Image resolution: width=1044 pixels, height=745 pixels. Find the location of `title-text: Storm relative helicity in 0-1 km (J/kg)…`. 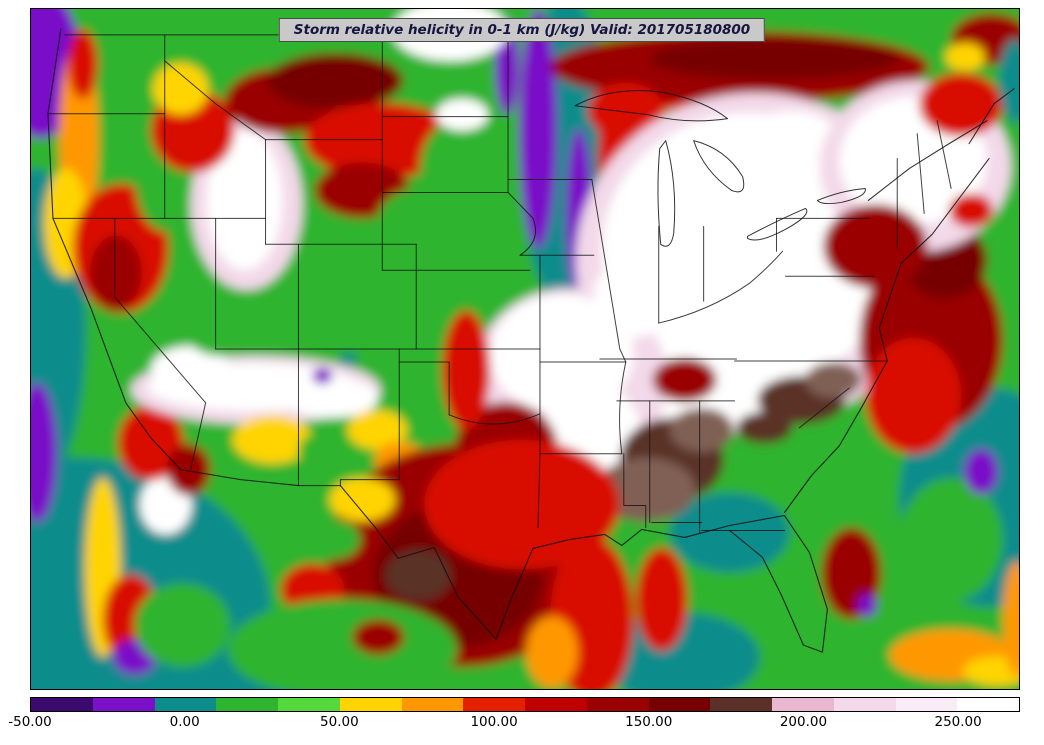

title-text: Storm relative helicity in 0-1 km (J/kg)… is located at coordinates (522, 30).